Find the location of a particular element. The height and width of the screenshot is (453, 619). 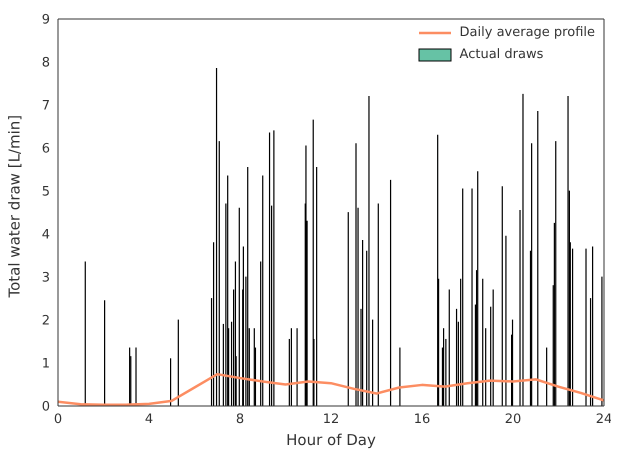

y-tick-label: 8 is located at coordinates (46, 63).